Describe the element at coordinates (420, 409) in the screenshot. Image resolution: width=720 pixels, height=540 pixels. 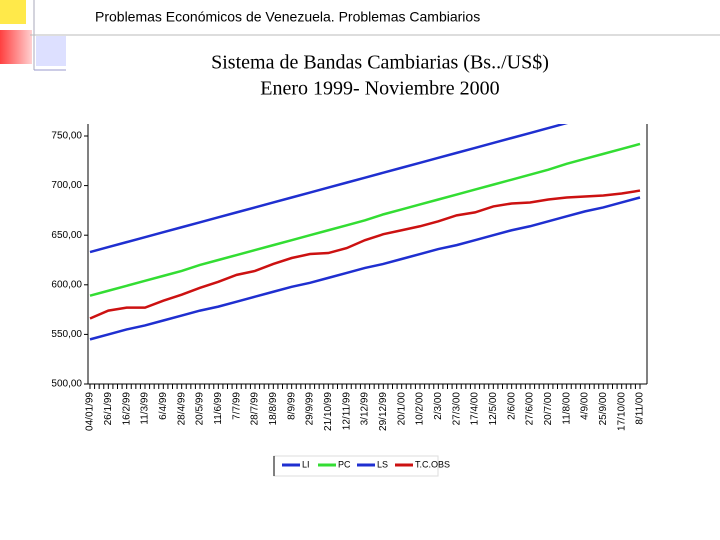
I see `x-tick-label: 10/2/00` at that location.